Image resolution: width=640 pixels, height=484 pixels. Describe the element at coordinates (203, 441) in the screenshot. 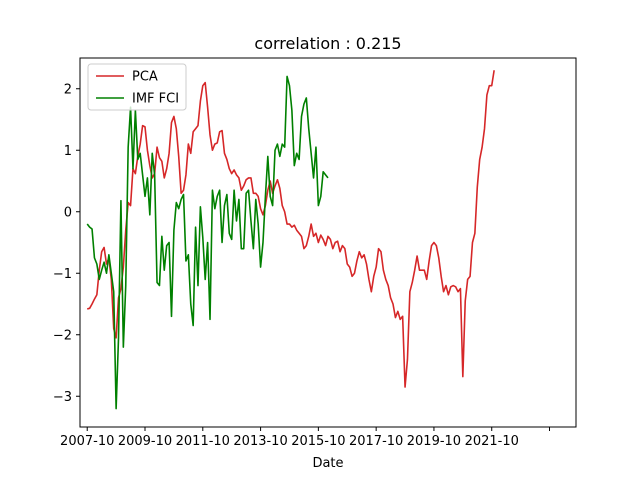

I see `x-tick-label: 2011-10` at that location.